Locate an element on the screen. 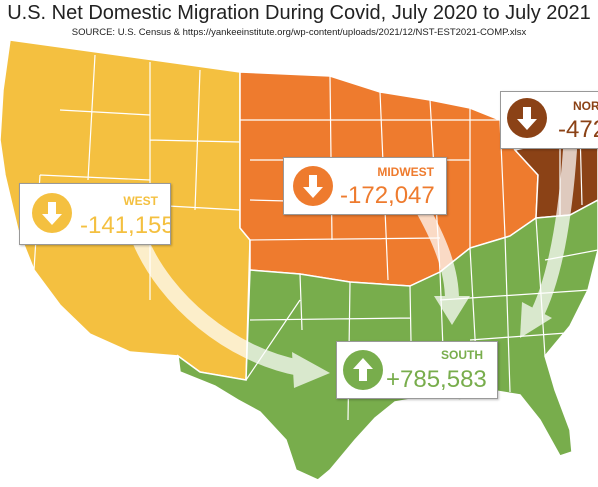 This screenshot has width=598, height=487. south-arrow-badge is located at coordinates (363, 370).